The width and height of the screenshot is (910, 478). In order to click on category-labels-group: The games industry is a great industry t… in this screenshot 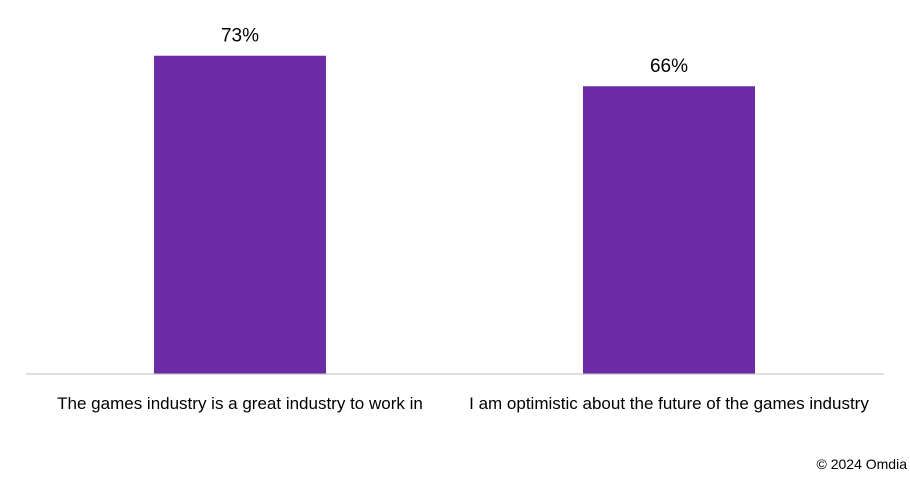, I will do `click(463, 403)`.